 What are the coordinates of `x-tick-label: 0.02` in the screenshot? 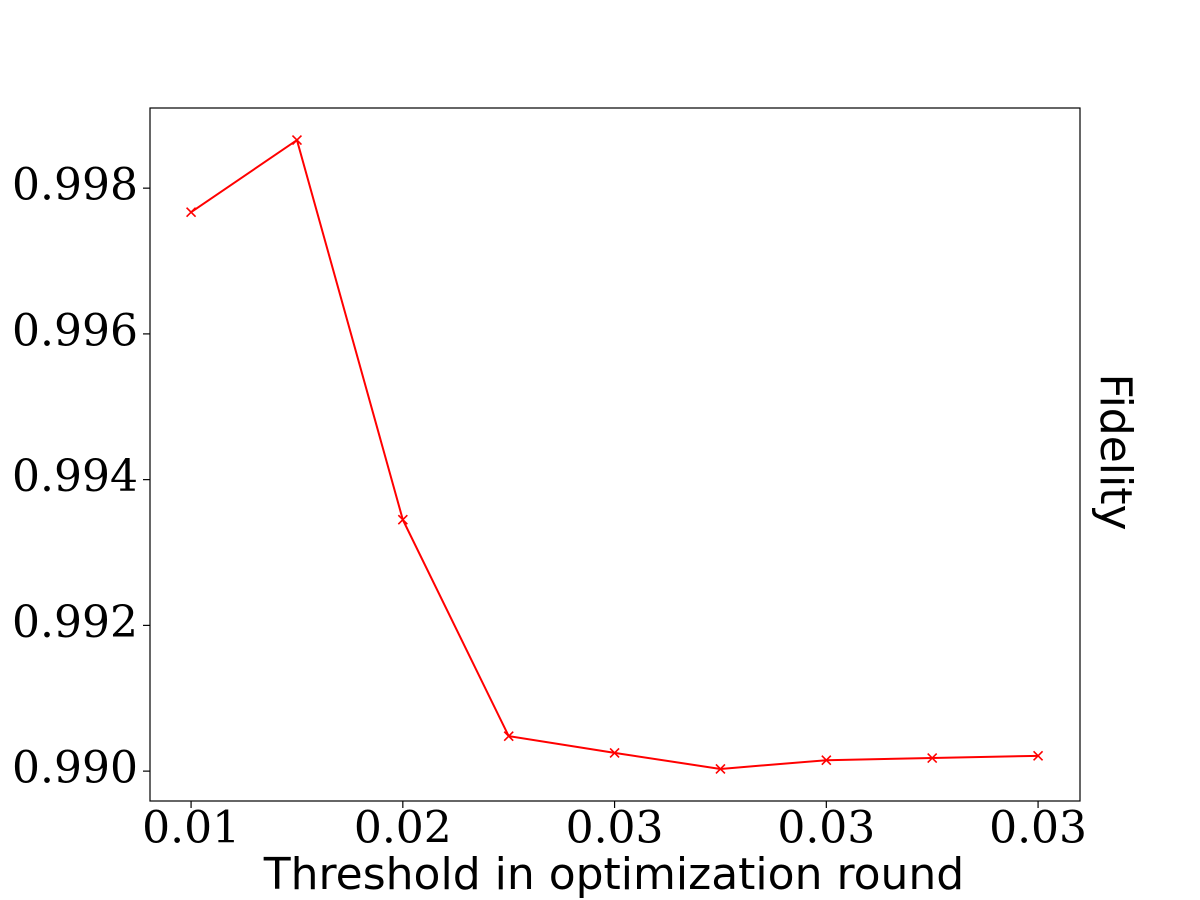 It's located at (403, 828).